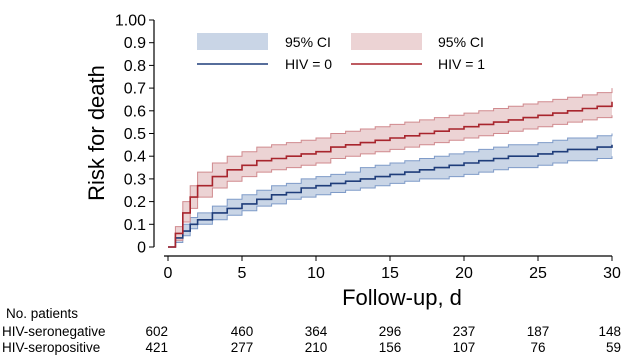 This screenshot has height=357, width=623. I want to click on y-tick-label: 0.1, so click(135, 225).